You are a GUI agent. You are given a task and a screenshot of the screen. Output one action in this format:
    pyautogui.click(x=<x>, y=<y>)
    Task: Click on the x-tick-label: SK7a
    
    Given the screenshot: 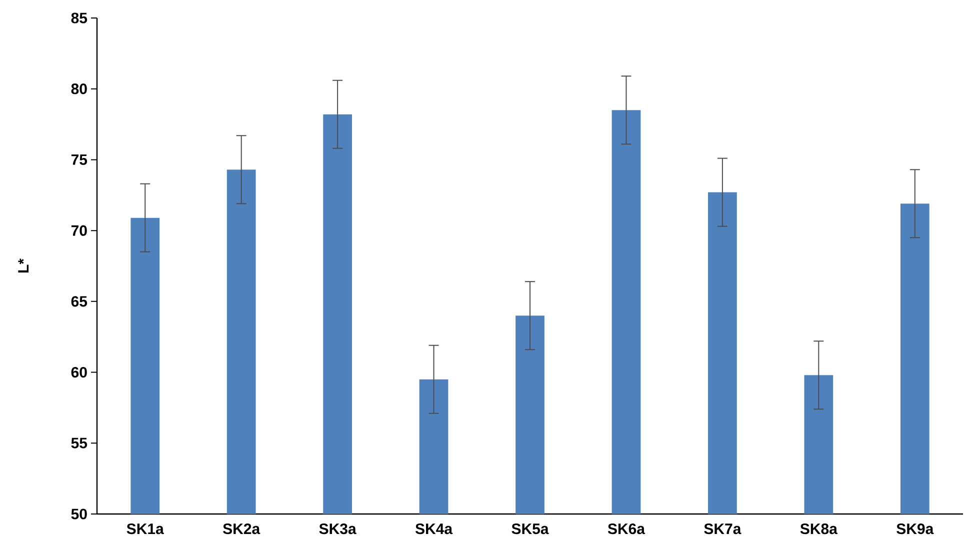 What is the action you would take?
    pyautogui.click(x=723, y=529)
    